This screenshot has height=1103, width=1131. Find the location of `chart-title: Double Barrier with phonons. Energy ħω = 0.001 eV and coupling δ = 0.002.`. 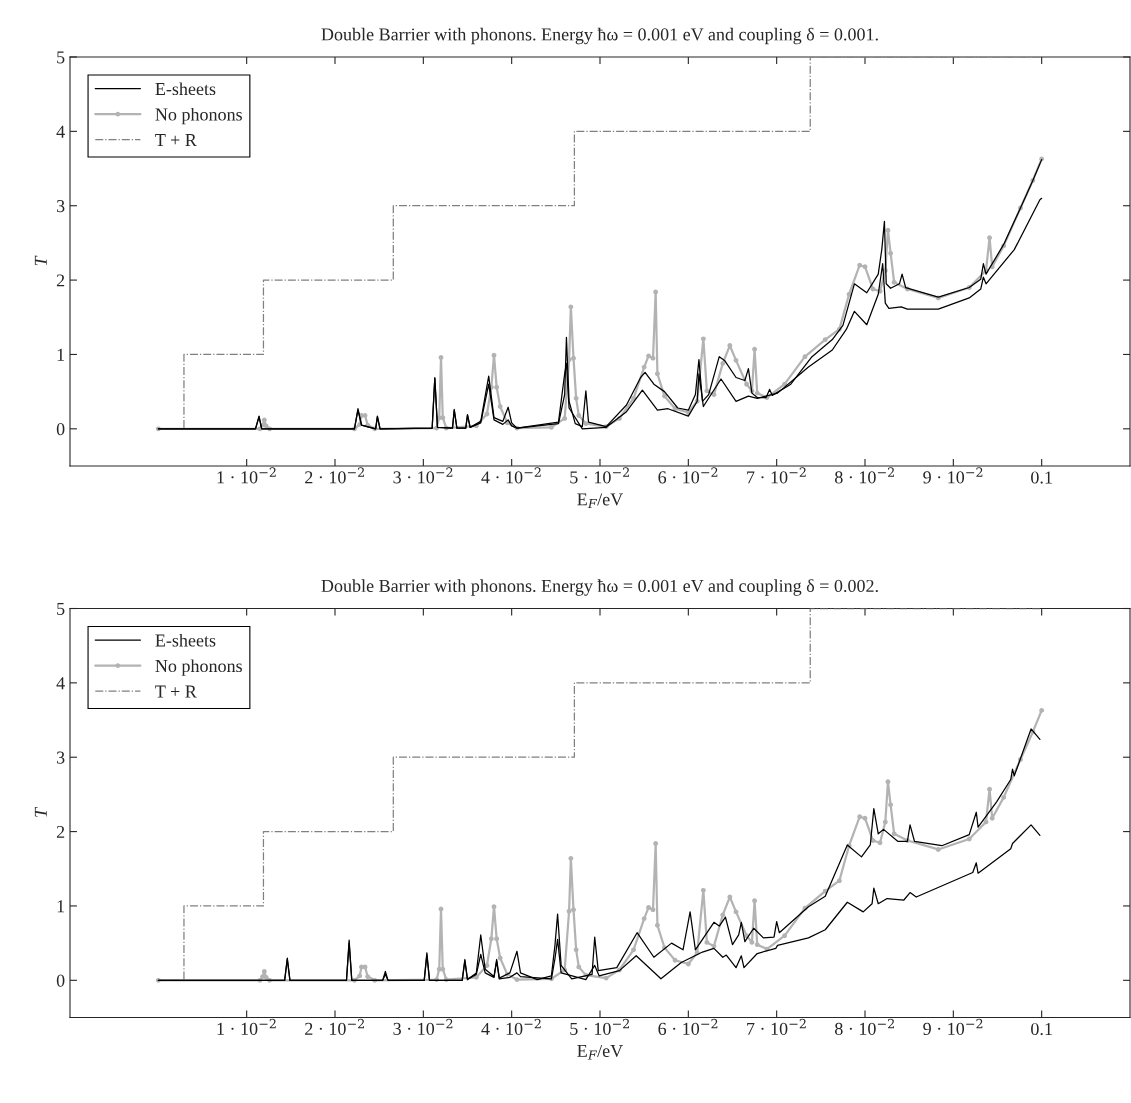

chart-title: Double Barrier with phonons. Energy ħω = 0.001 eV and coupling δ = 0.002. is located at coordinates (599, 587).